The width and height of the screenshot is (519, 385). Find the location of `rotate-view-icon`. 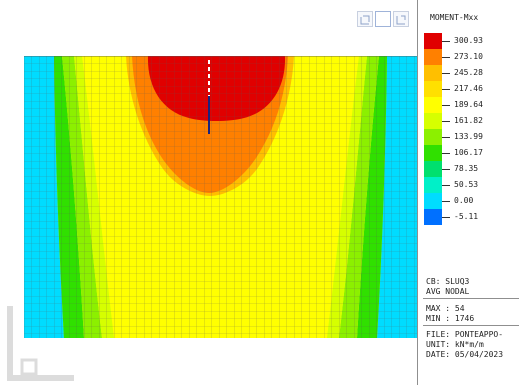

rotate-view-icon is located at coordinates (401, 19).